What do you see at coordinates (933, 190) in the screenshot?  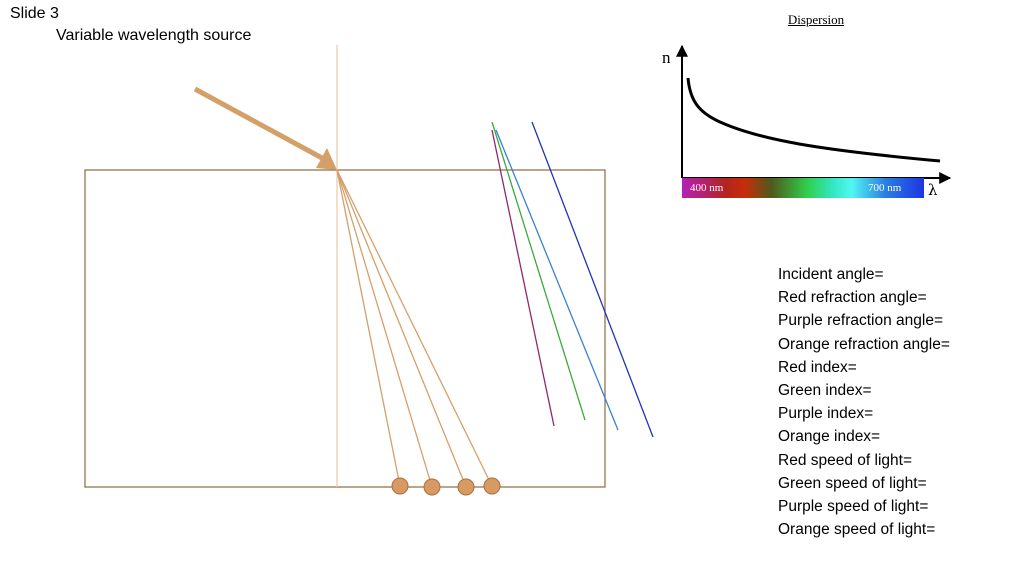 I see `x-axis-label: λ` at bounding box center [933, 190].